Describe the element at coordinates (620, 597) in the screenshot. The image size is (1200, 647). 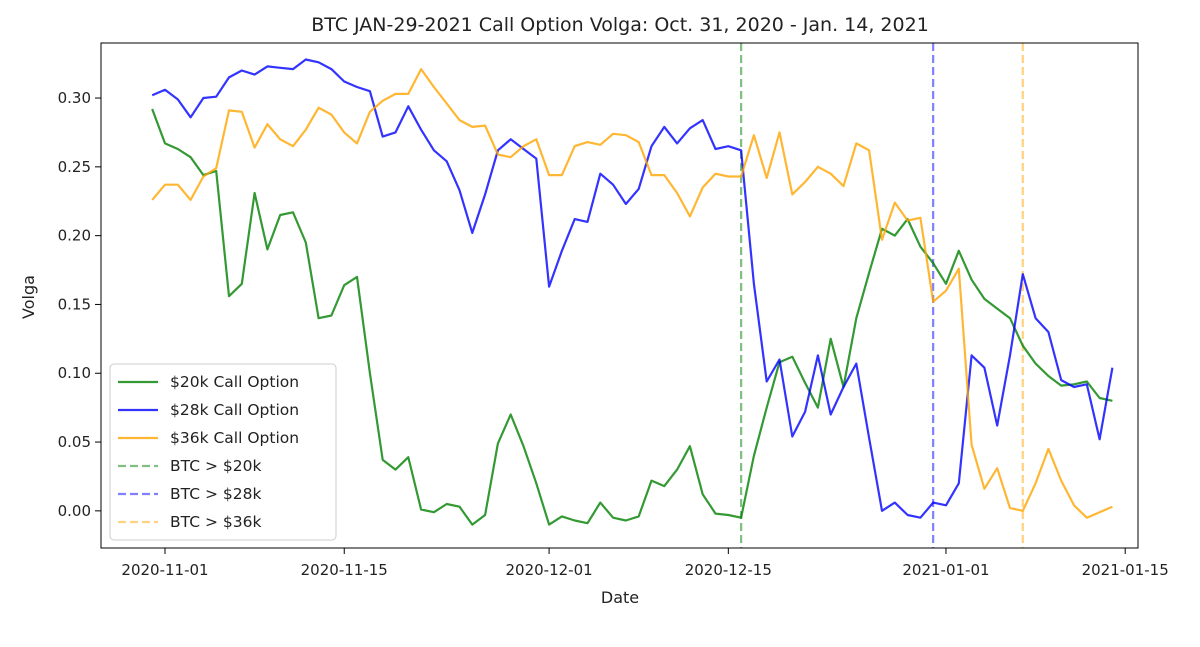
I see `x-axis-label: Date` at that location.